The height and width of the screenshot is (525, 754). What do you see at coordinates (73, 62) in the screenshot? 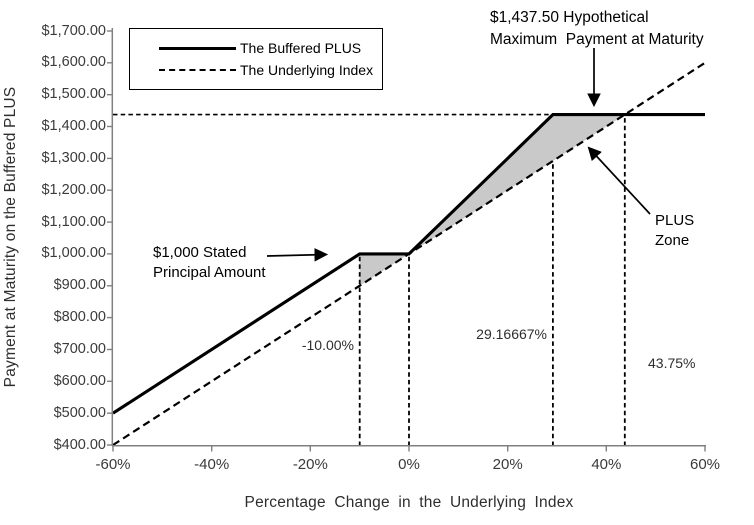
I see `y-tick-label: $1,600.00` at bounding box center [73, 62].